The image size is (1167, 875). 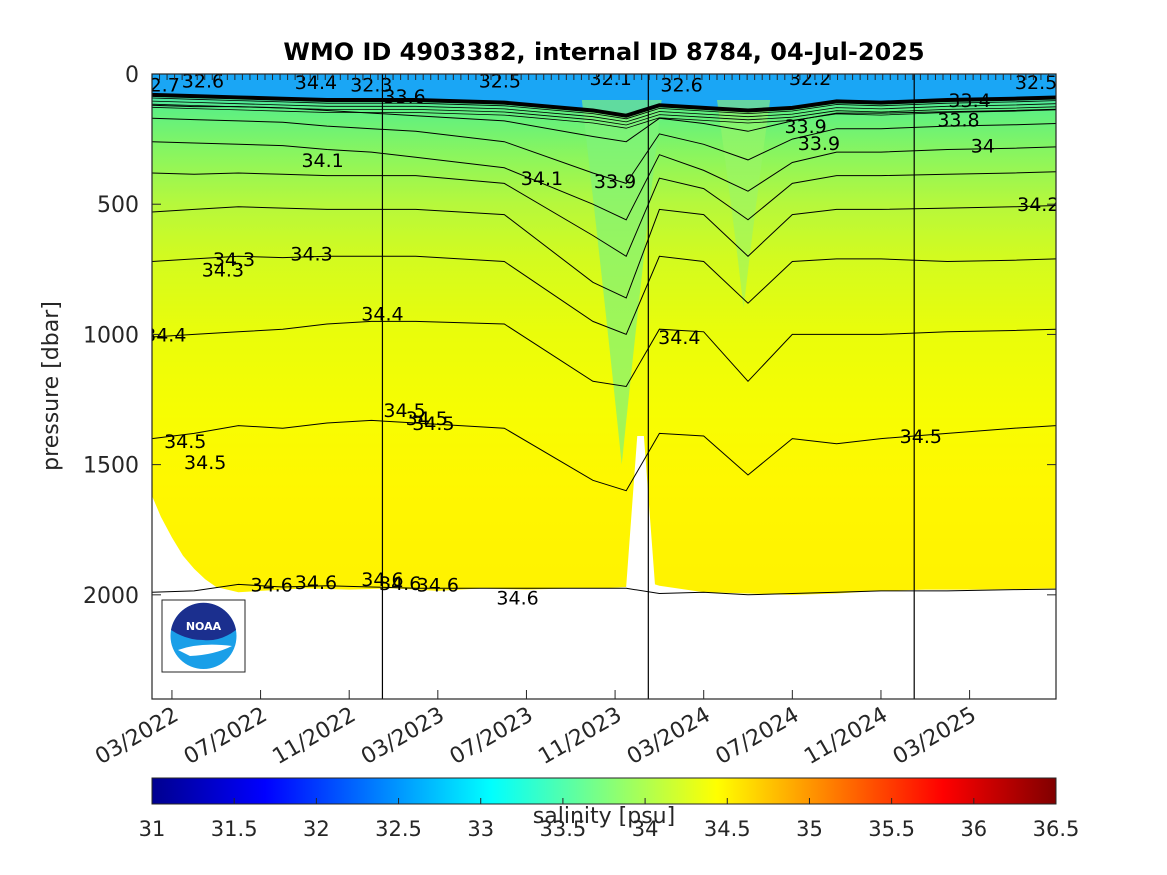 What do you see at coordinates (234, 829) in the screenshot?
I see `colorbar-tick-label: 31.5` at bounding box center [234, 829].